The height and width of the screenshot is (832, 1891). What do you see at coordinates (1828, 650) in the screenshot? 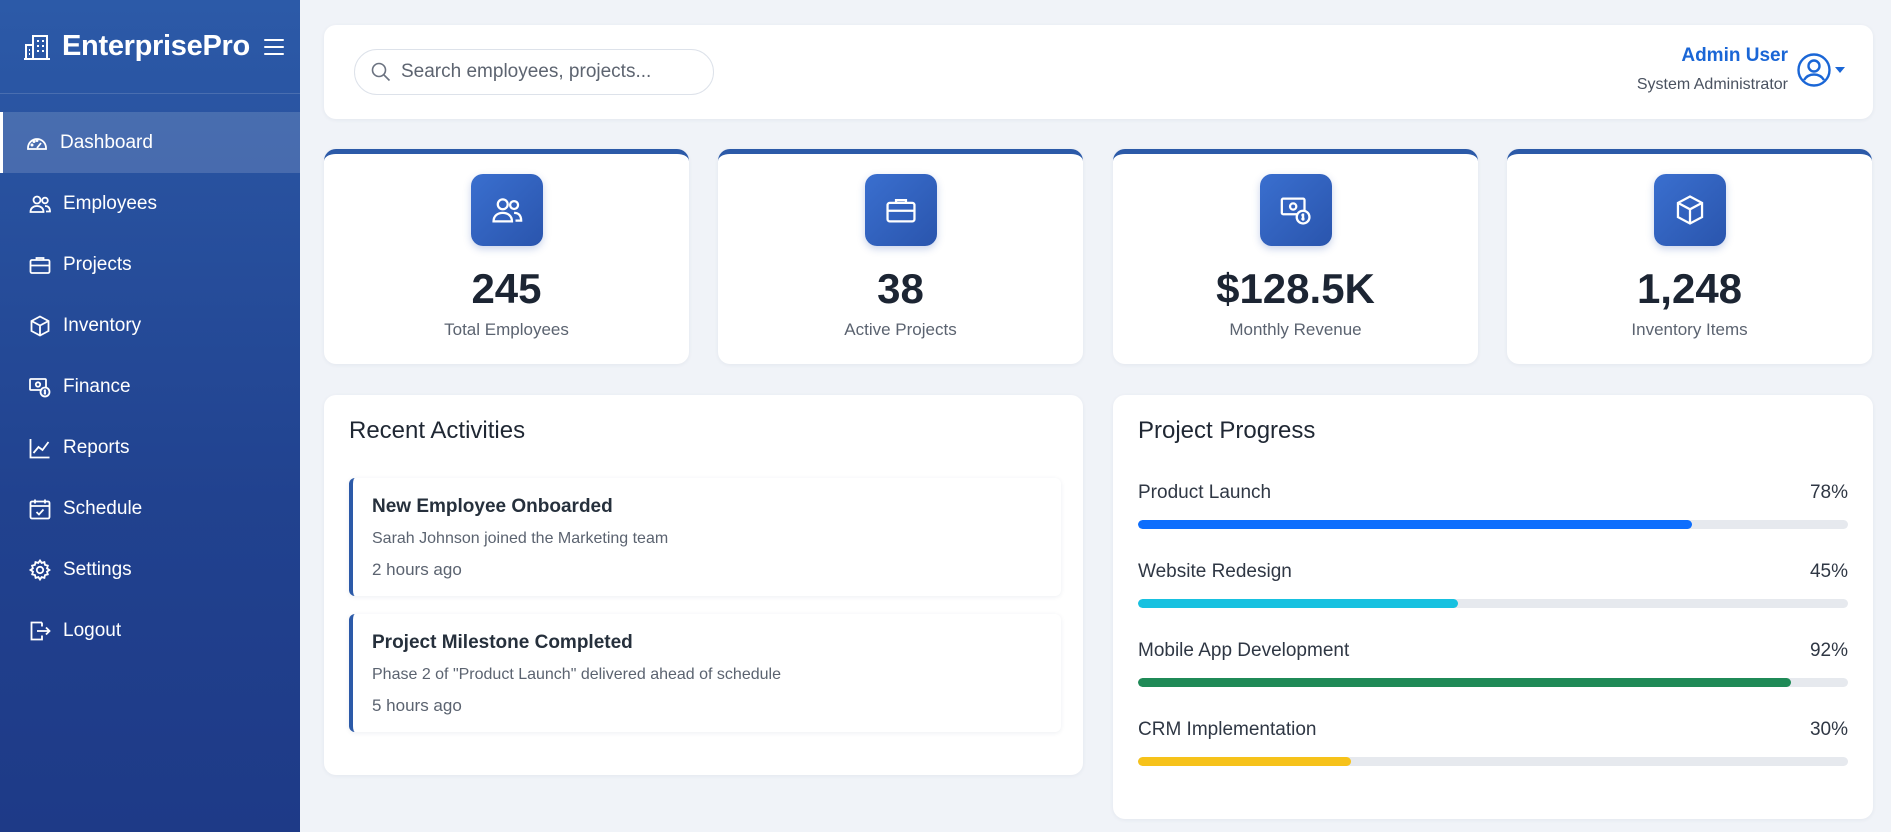
I see `progress-percent: 92%` at bounding box center [1828, 650].